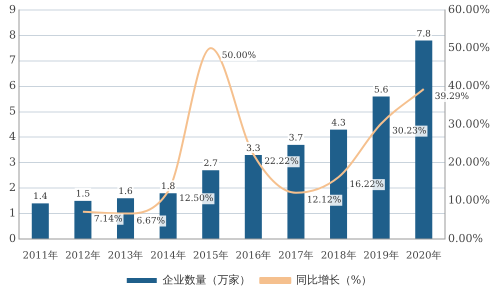  What do you see at coordinates (452, 97) in the screenshot?
I see `data-label: 39.29%` at bounding box center [452, 97].